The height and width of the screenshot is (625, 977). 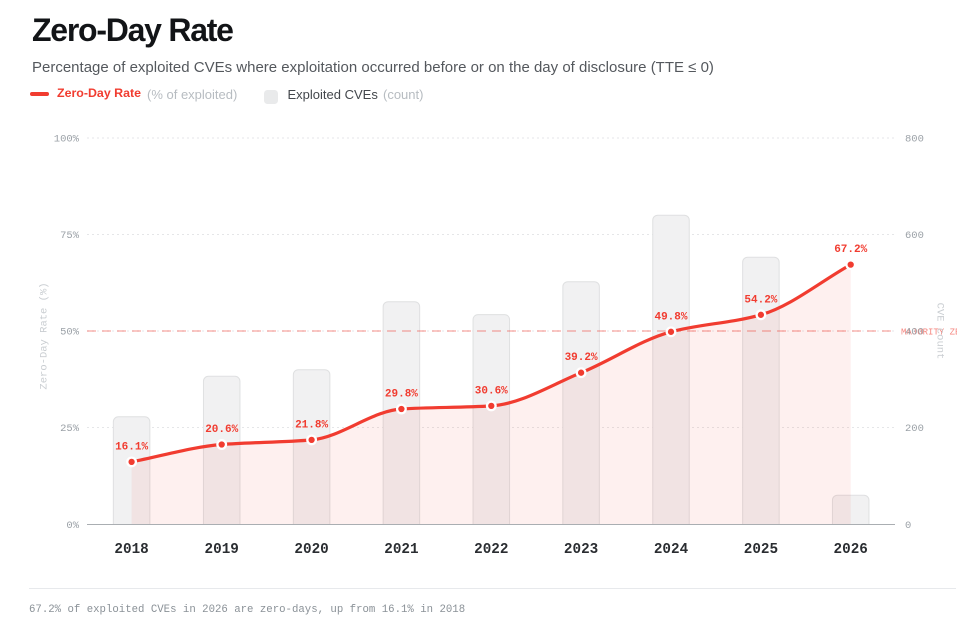 I want to click on svg-text: Zero-Day Rate (%), so click(x=45, y=335).